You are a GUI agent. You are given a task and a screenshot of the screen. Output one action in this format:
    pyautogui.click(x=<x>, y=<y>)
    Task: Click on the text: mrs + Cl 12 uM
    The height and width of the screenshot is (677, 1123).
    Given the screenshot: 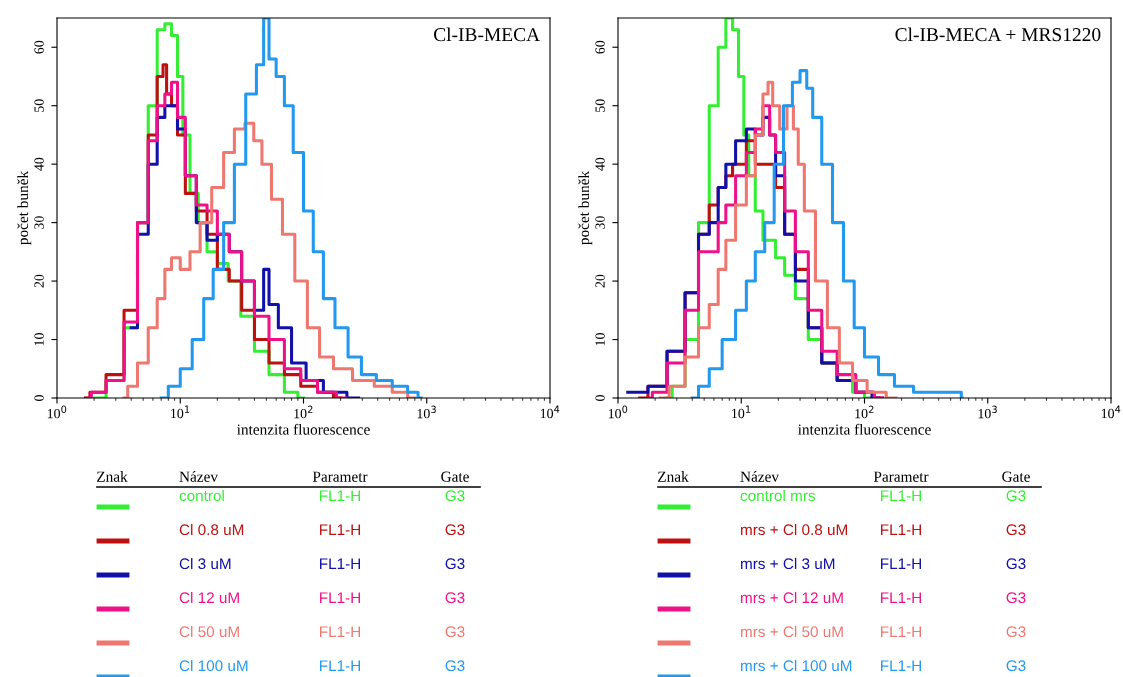 What is the action you would take?
    pyautogui.click(x=792, y=597)
    